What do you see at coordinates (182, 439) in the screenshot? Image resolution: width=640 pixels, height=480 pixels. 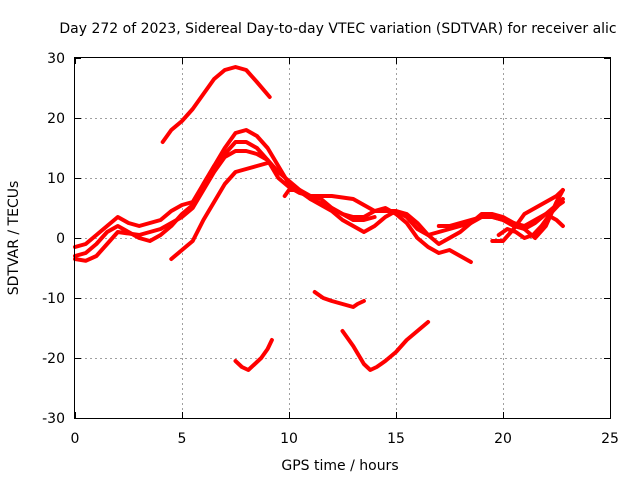 I see `x-tick-label: 5` at bounding box center [182, 439].